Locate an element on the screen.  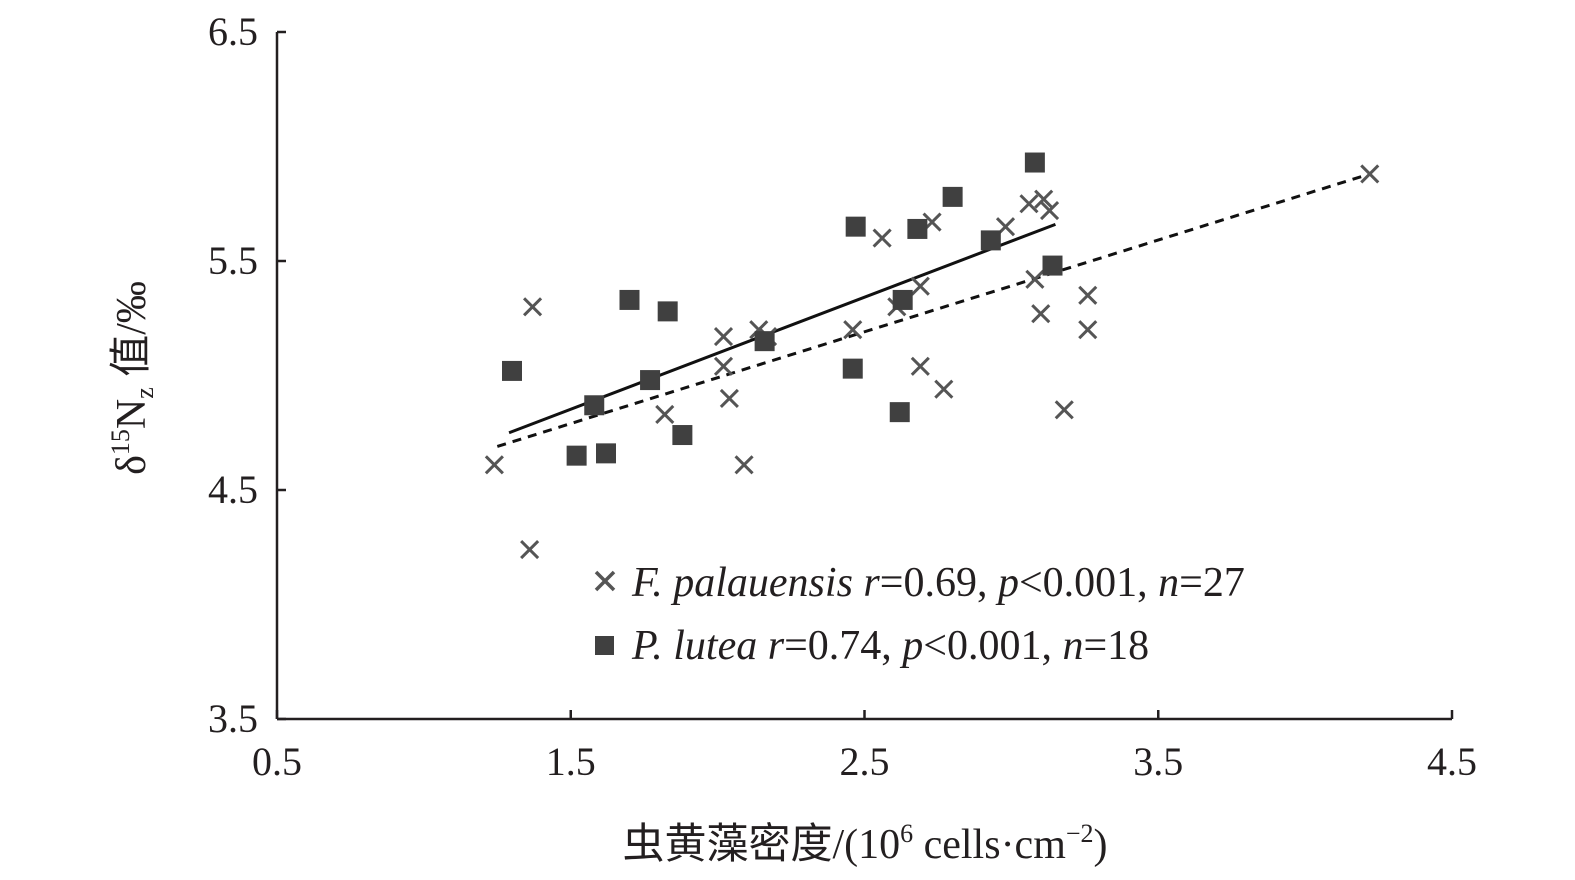
y-tick-label: 5.5 is located at coordinates (233, 260).